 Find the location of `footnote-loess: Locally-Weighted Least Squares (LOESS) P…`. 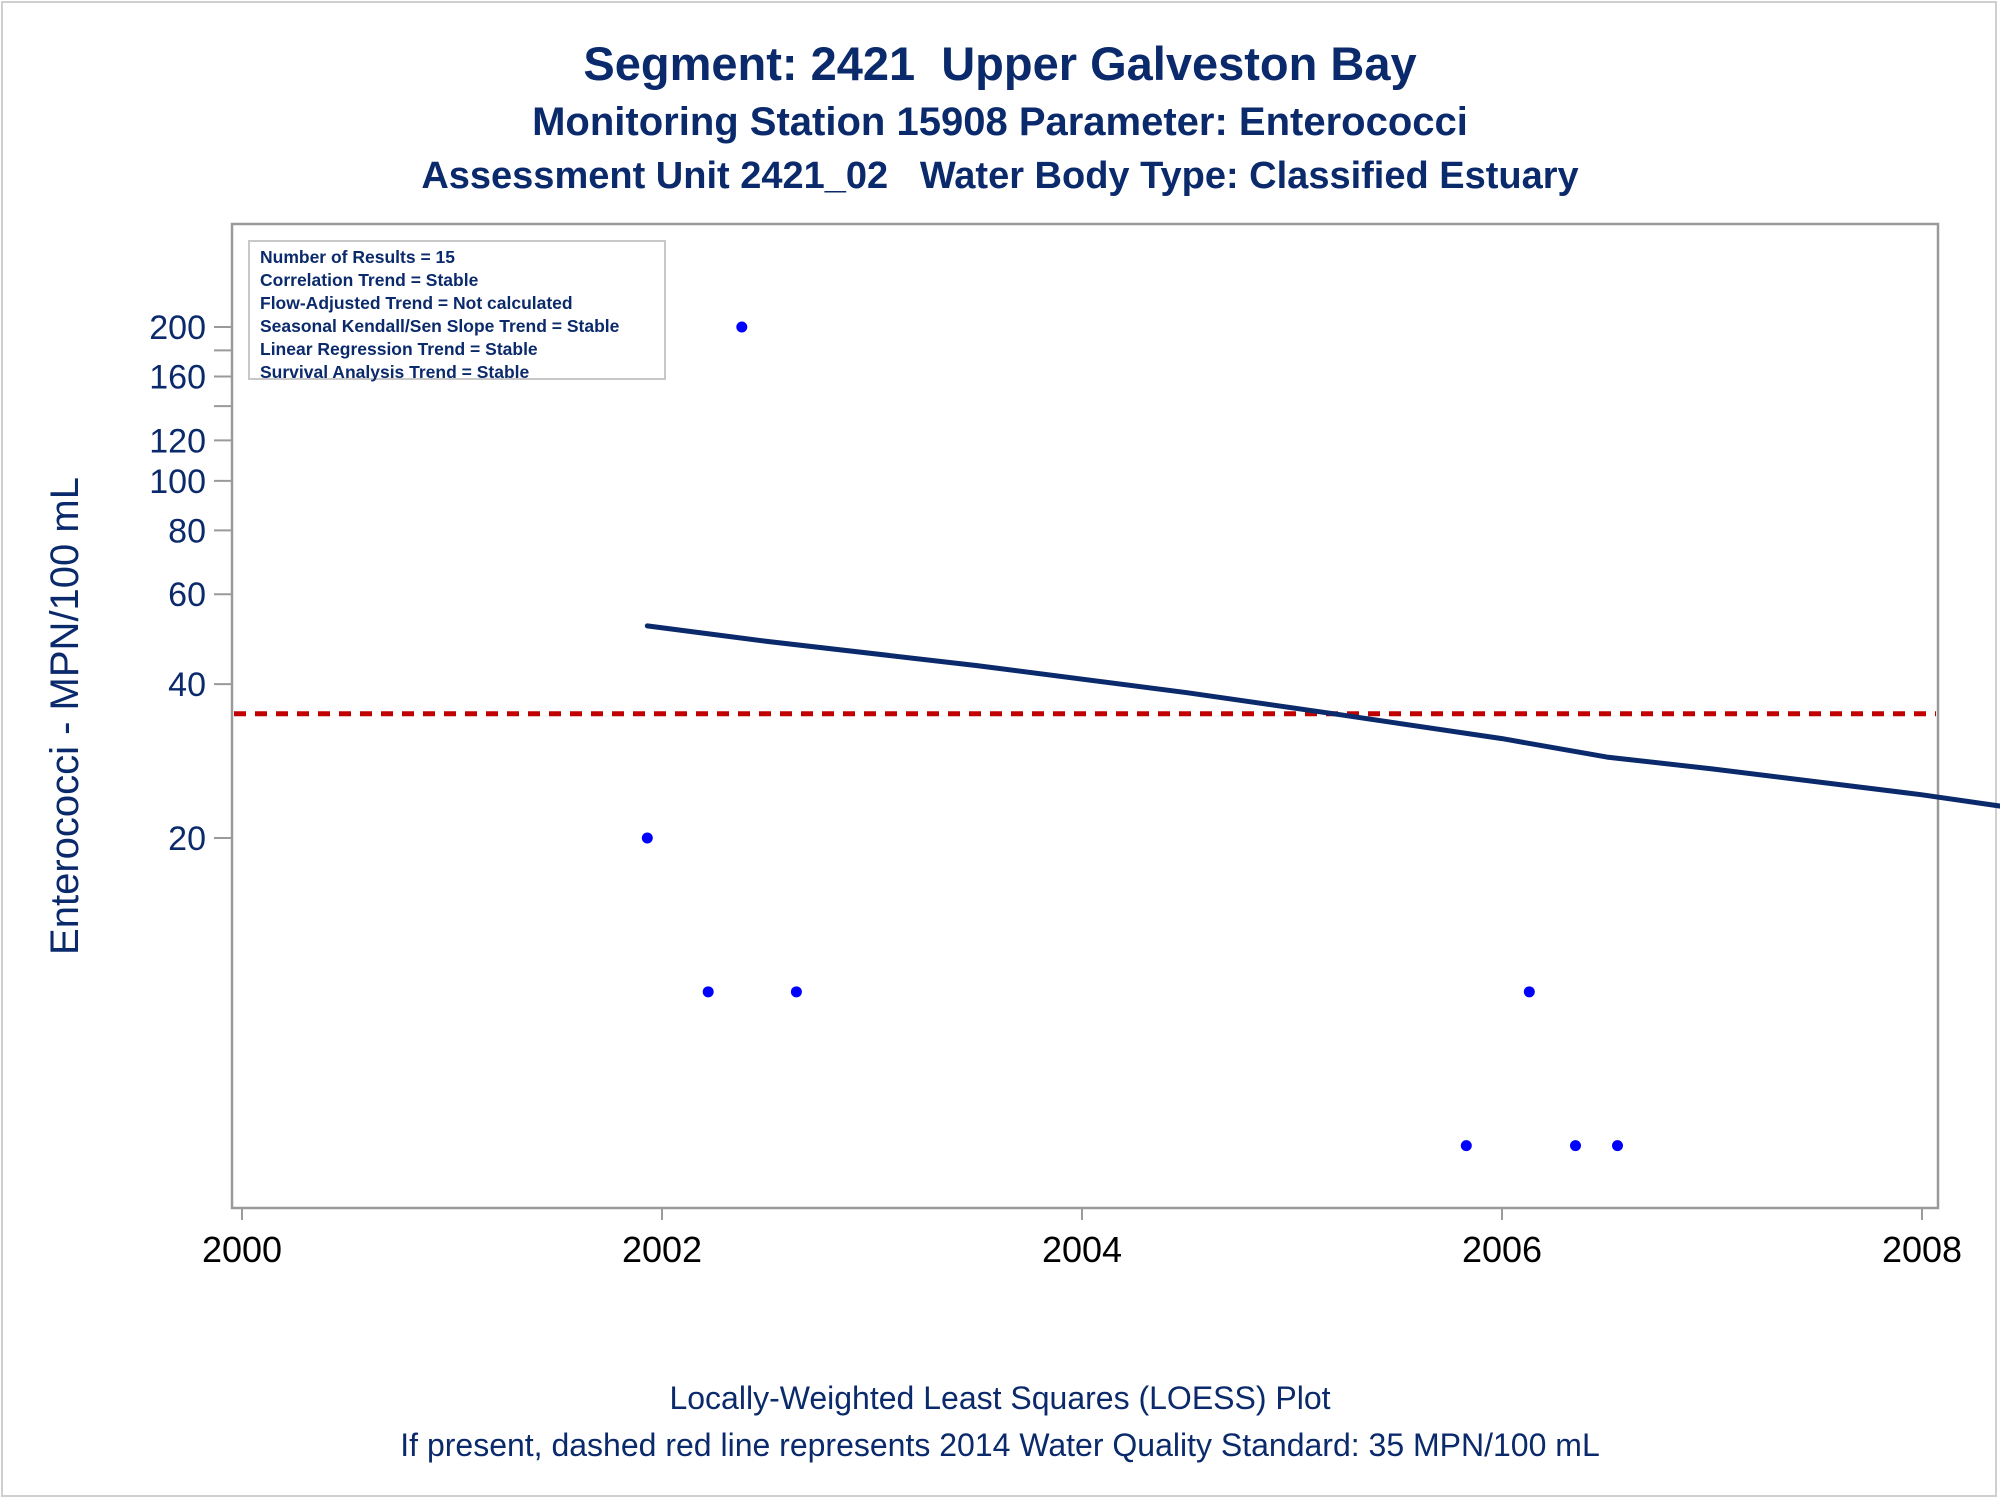

footnote-loess: Locally-Weighted Least Squares (LOESS) P… is located at coordinates (1000, 1398).